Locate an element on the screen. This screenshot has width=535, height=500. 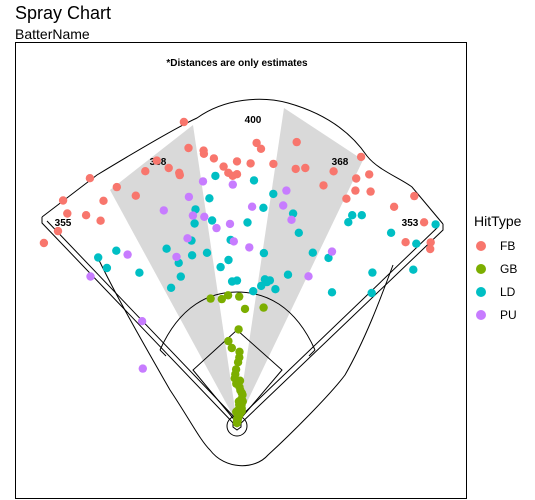
chart-subtitle: BatterName is located at coordinates (52, 34).